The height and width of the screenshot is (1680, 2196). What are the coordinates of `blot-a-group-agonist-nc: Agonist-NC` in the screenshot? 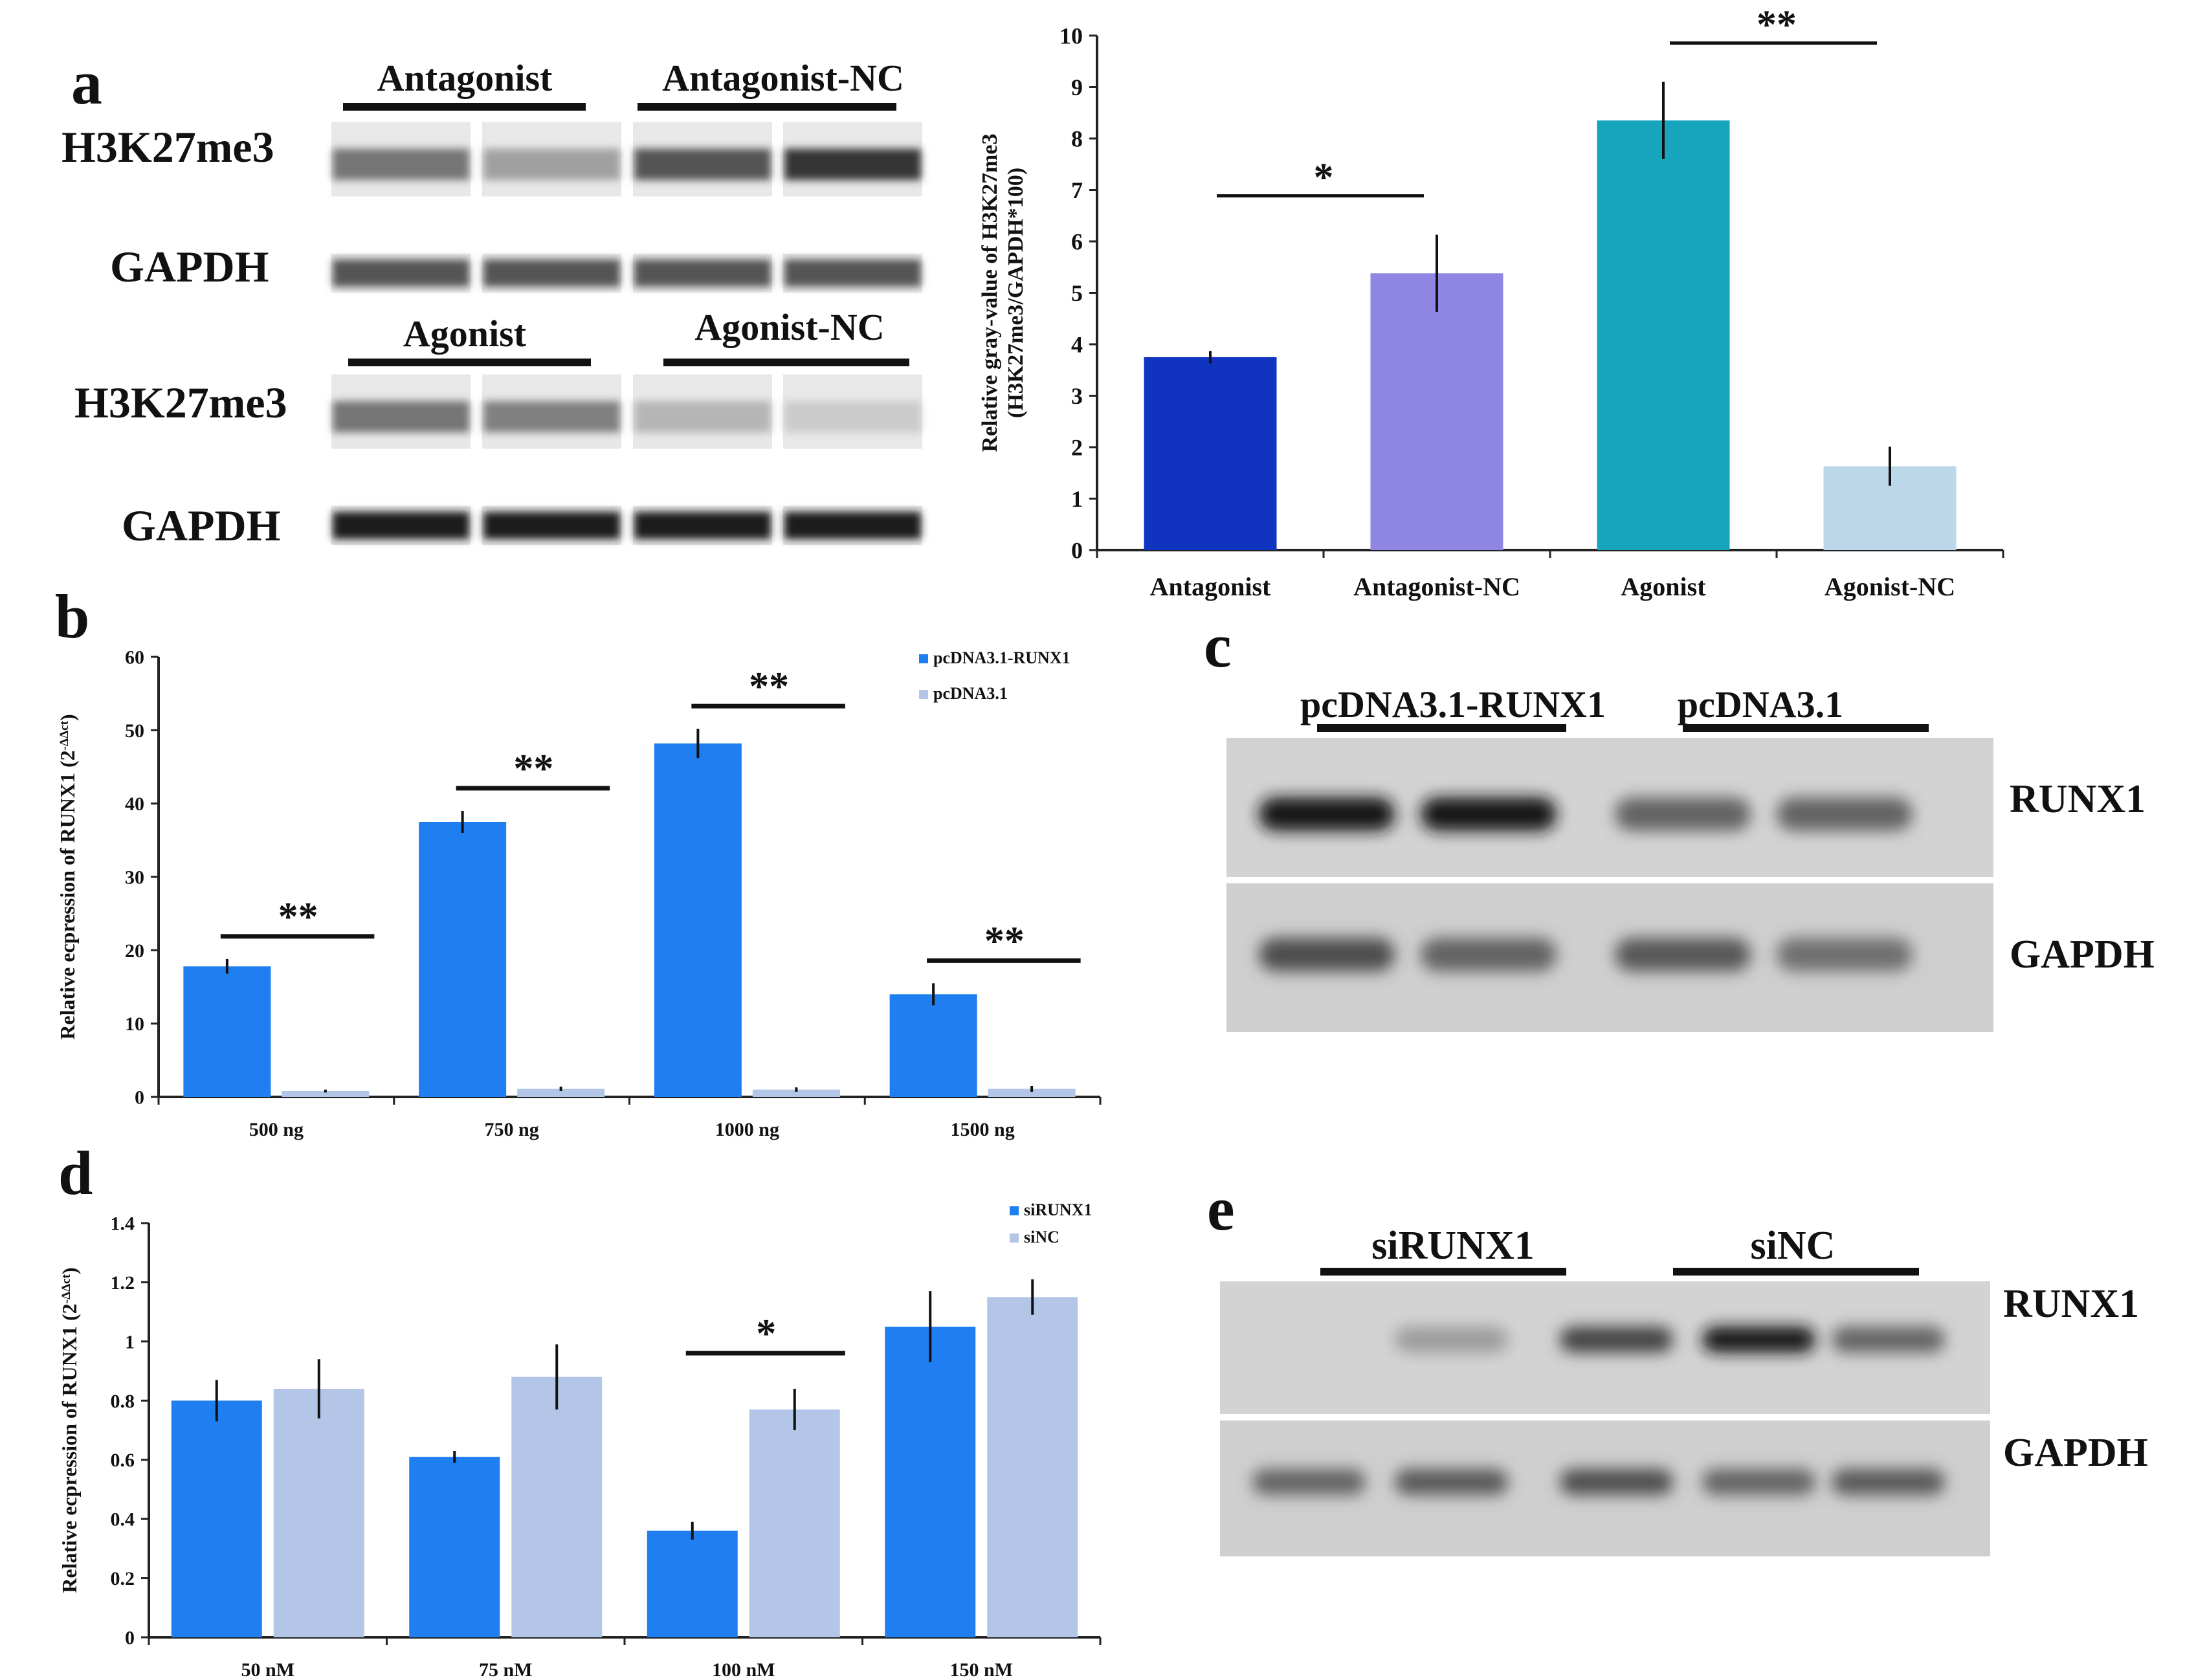 It's located at (789, 327).